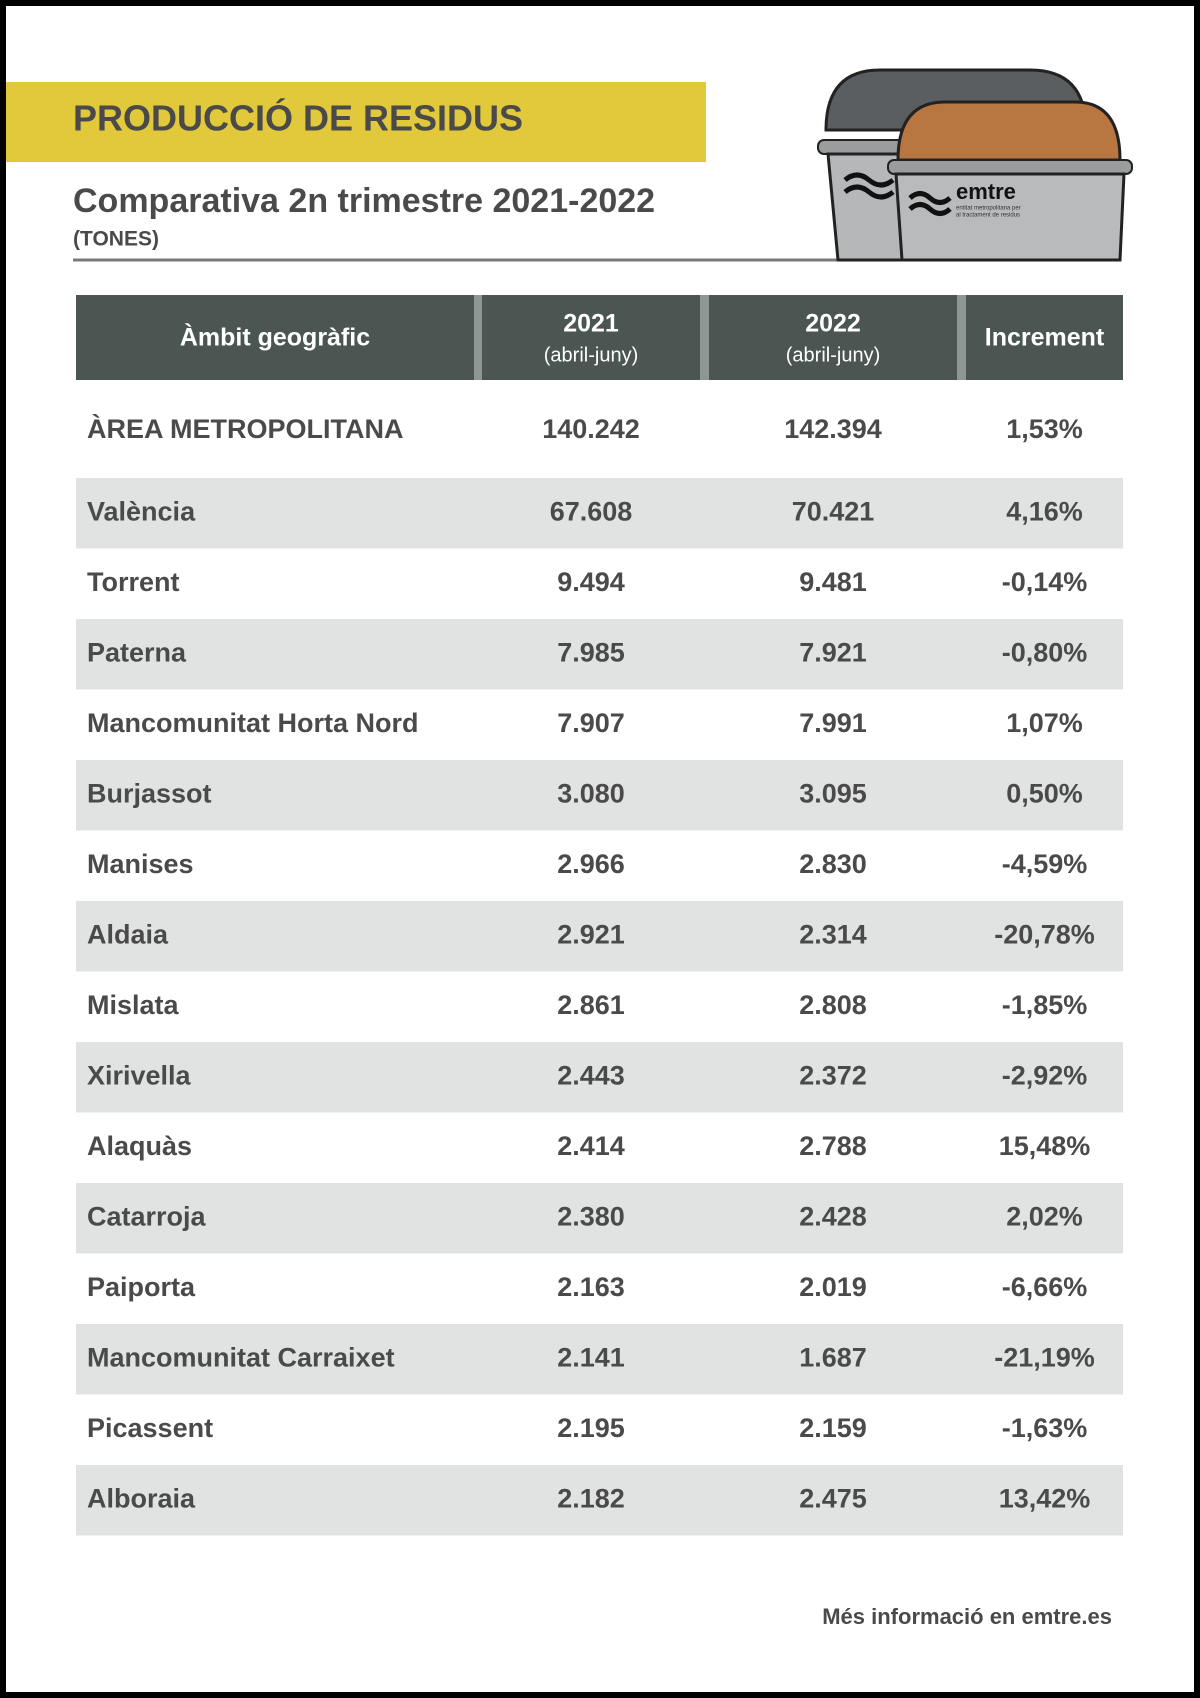 Image resolution: width=1200 pixels, height=1698 pixels. Describe the element at coordinates (988, 216) in the screenshot. I see `logo-tagline: al tractament de residus` at that location.